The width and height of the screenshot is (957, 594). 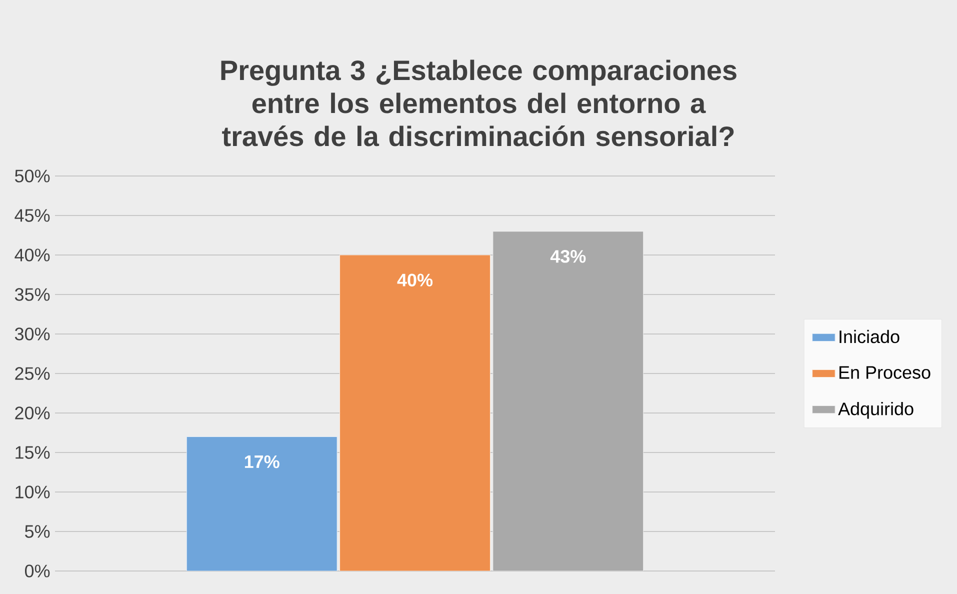 I want to click on chart-title: Pregunta 3 ¿Establece comparaciones entre los elementos del entorno a través de la discriminación sensorial?, so click(x=478, y=103).